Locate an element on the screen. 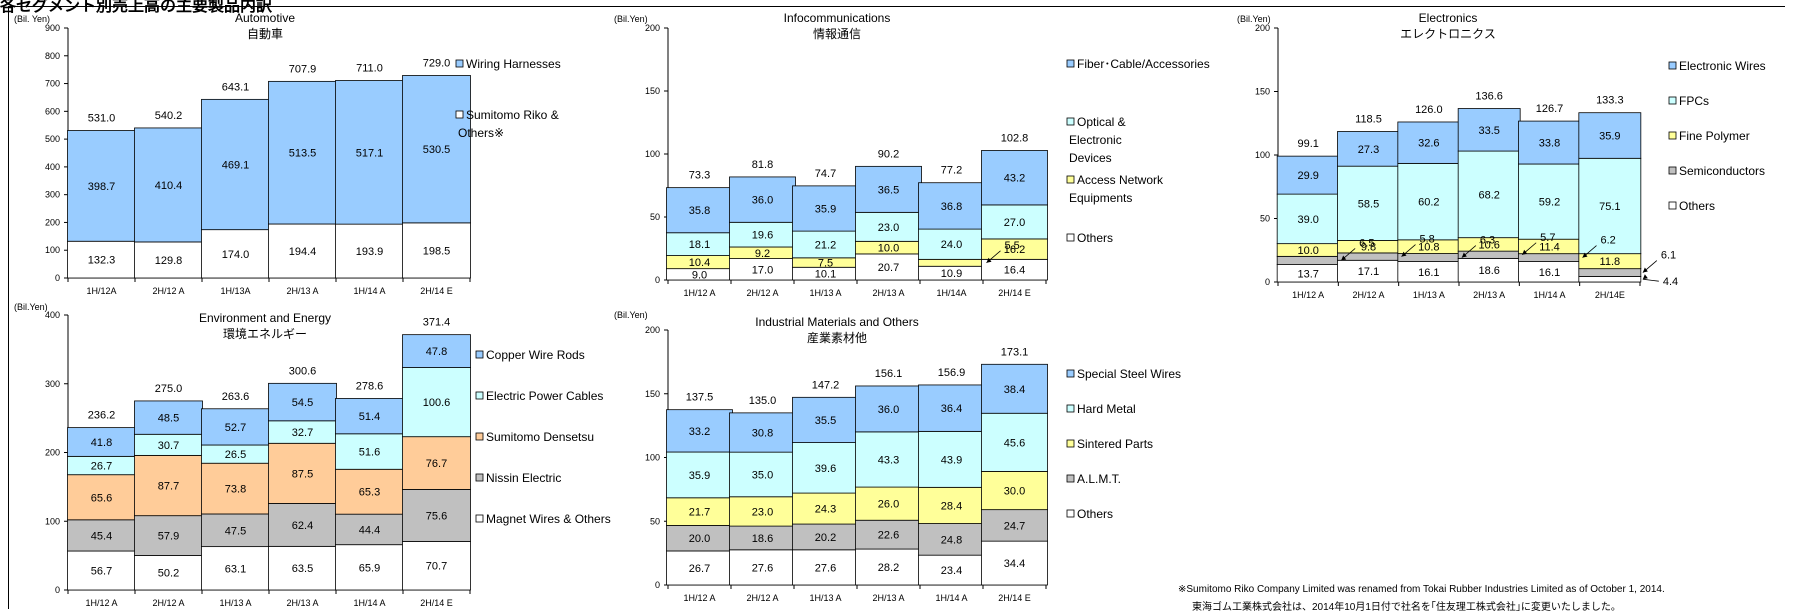  data-label: 13.7 is located at coordinates (1307, 274).